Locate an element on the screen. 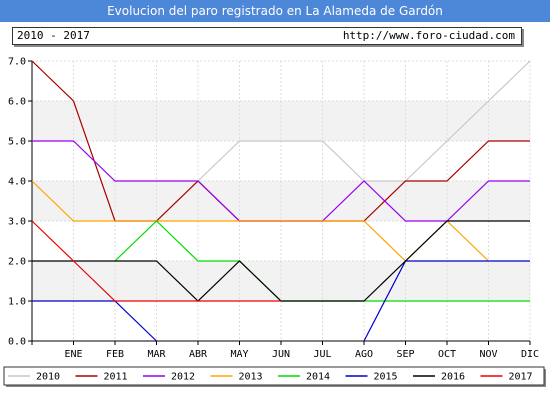 This screenshot has height=400, width=550. x-tick-label: ENE is located at coordinates (73, 354).